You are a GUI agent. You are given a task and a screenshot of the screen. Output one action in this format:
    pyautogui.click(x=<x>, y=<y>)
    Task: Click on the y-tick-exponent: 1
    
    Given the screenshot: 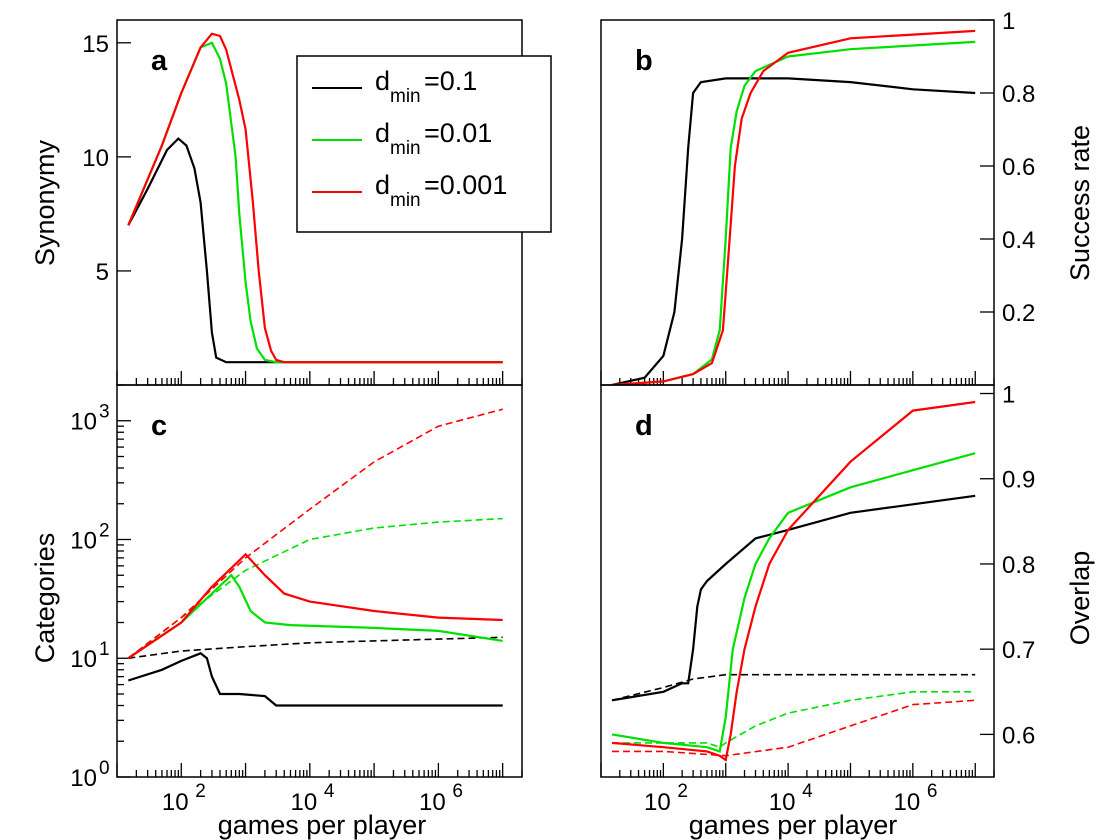 What is the action you would take?
    pyautogui.click(x=104, y=649)
    